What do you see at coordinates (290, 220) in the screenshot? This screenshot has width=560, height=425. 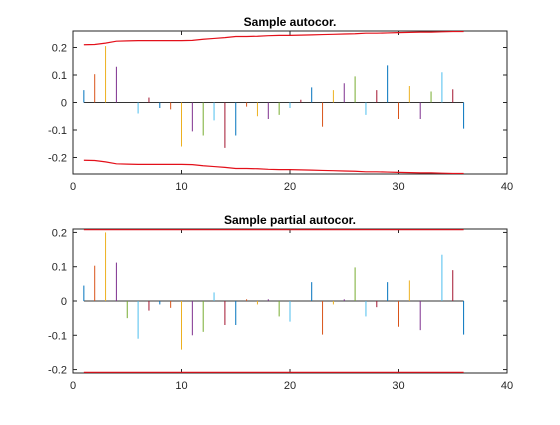 I see `chart-title: Sample partial autocor.` at bounding box center [290, 220].